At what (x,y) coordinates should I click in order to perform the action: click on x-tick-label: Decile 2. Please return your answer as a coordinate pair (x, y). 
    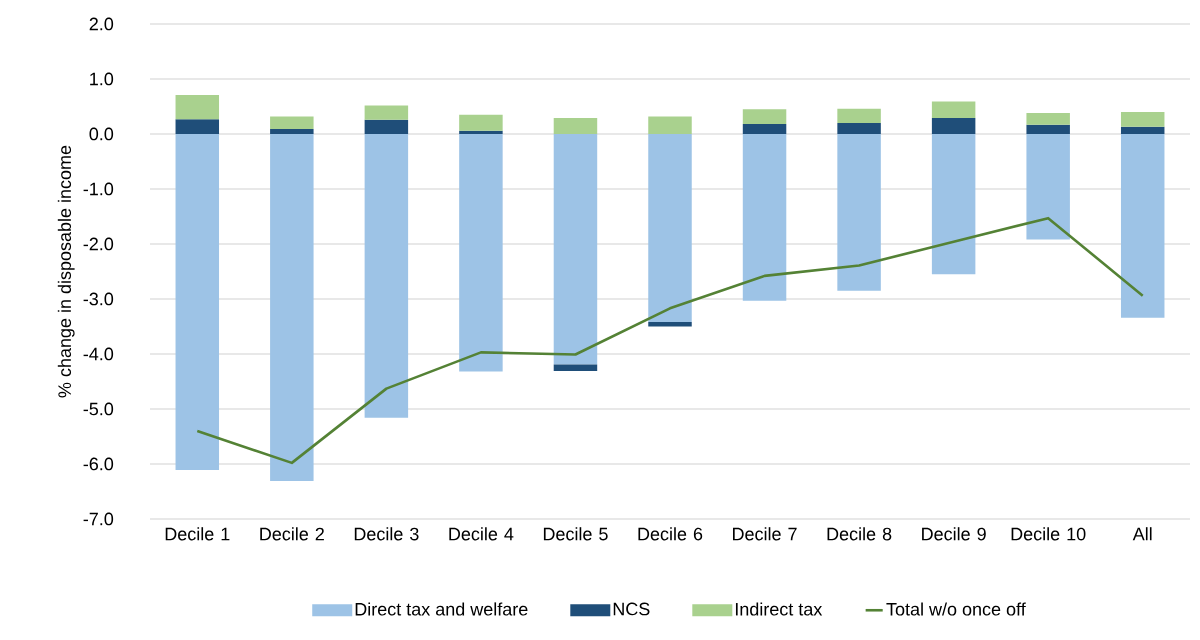
    Looking at the image, I should click on (292, 534).